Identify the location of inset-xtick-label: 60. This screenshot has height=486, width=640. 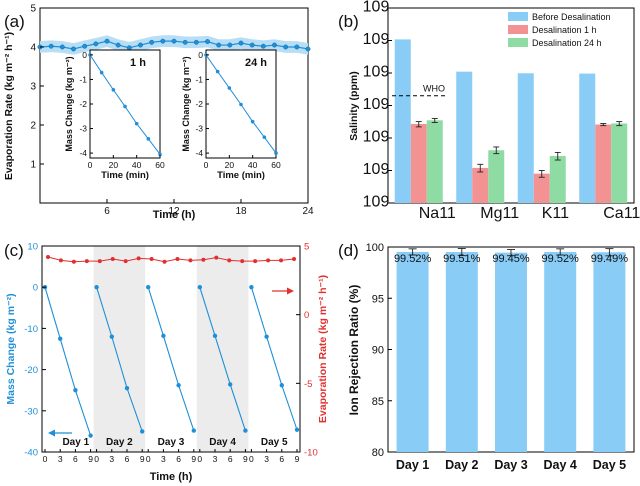
(276, 165).